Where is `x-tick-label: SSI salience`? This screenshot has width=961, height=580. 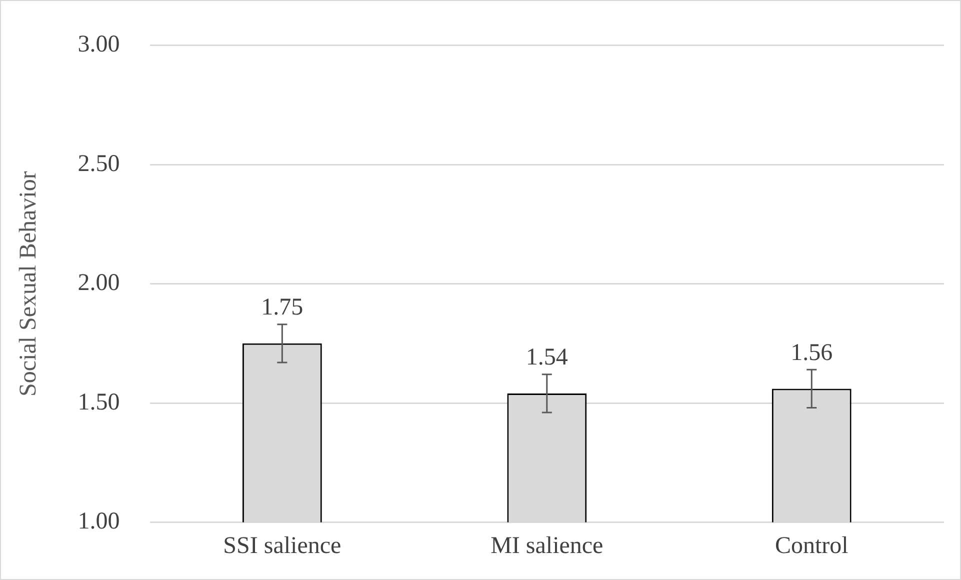
x-tick-label: SSI salience is located at coordinates (282, 545).